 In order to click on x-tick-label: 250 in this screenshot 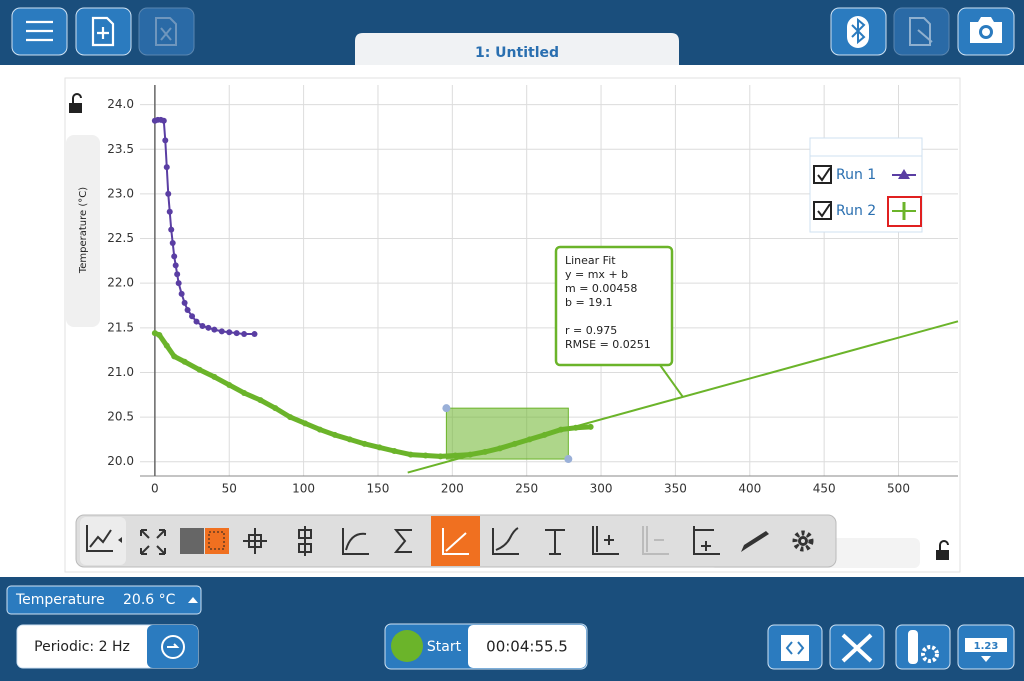, I will do `click(526, 489)`.